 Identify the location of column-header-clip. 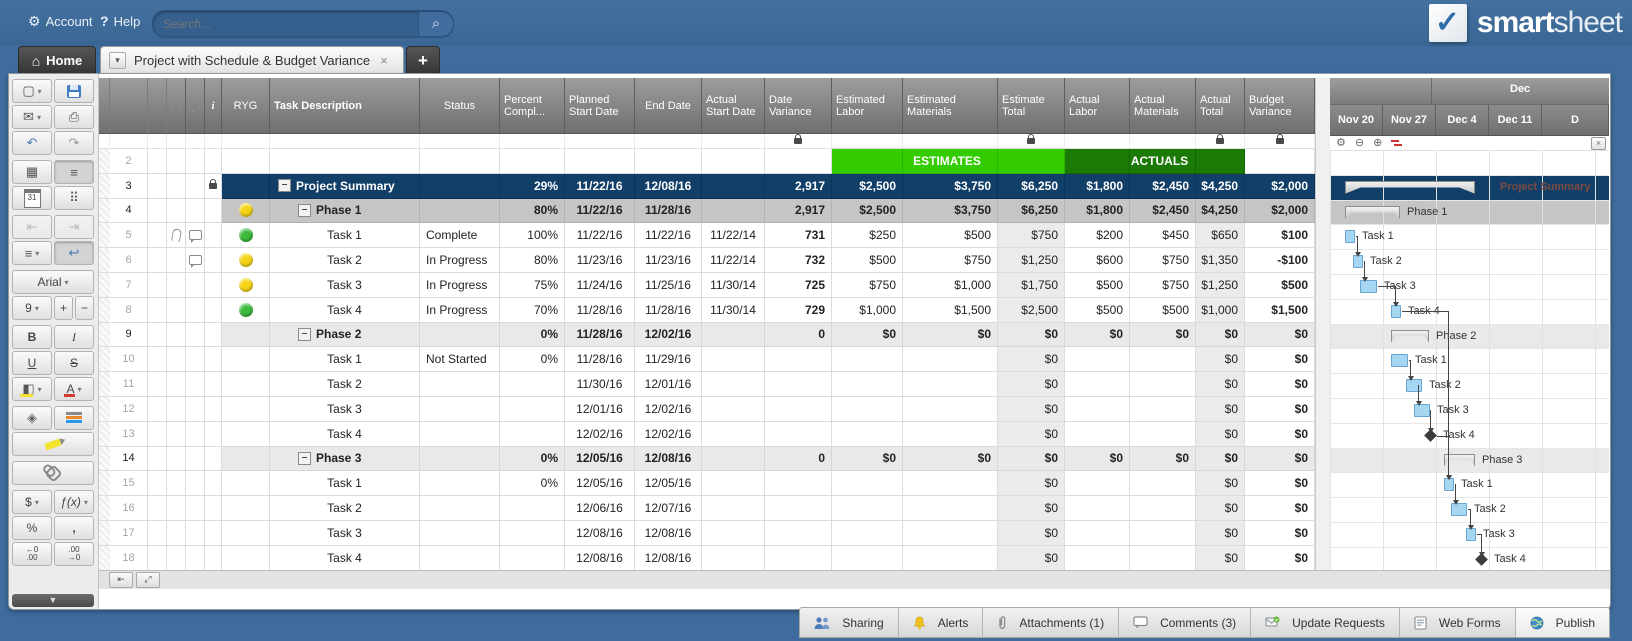
(176, 106).